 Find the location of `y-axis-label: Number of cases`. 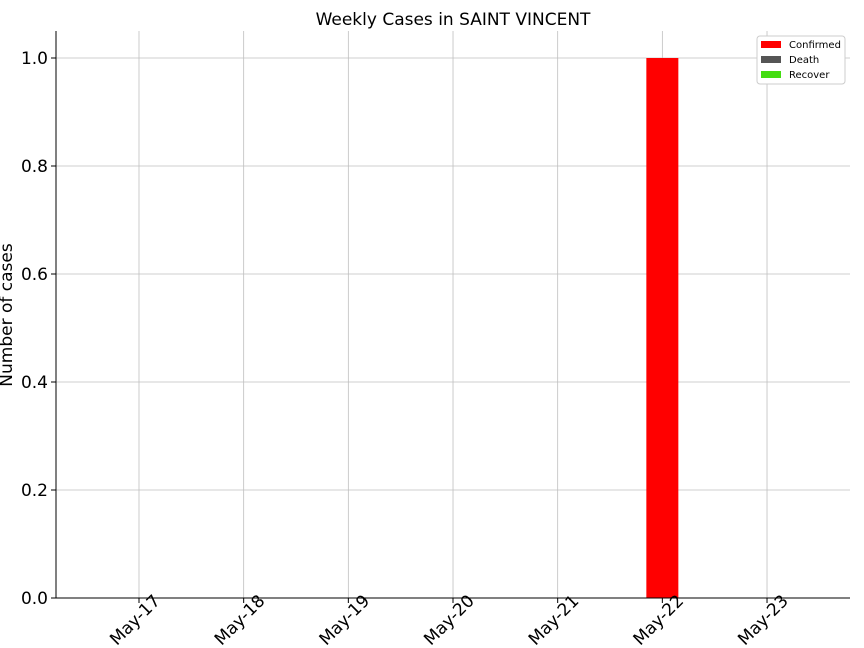

y-axis-label: Number of cases is located at coordinates (8, 315).